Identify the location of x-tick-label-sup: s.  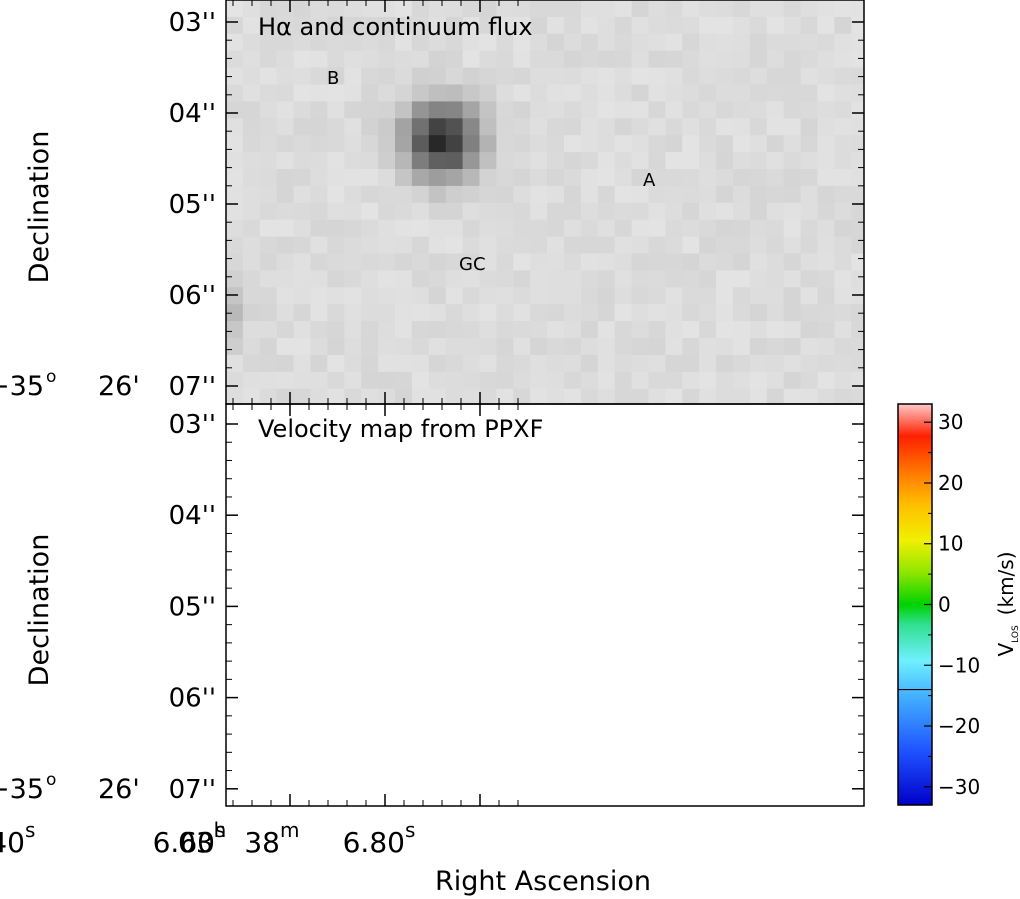
(30, 830).